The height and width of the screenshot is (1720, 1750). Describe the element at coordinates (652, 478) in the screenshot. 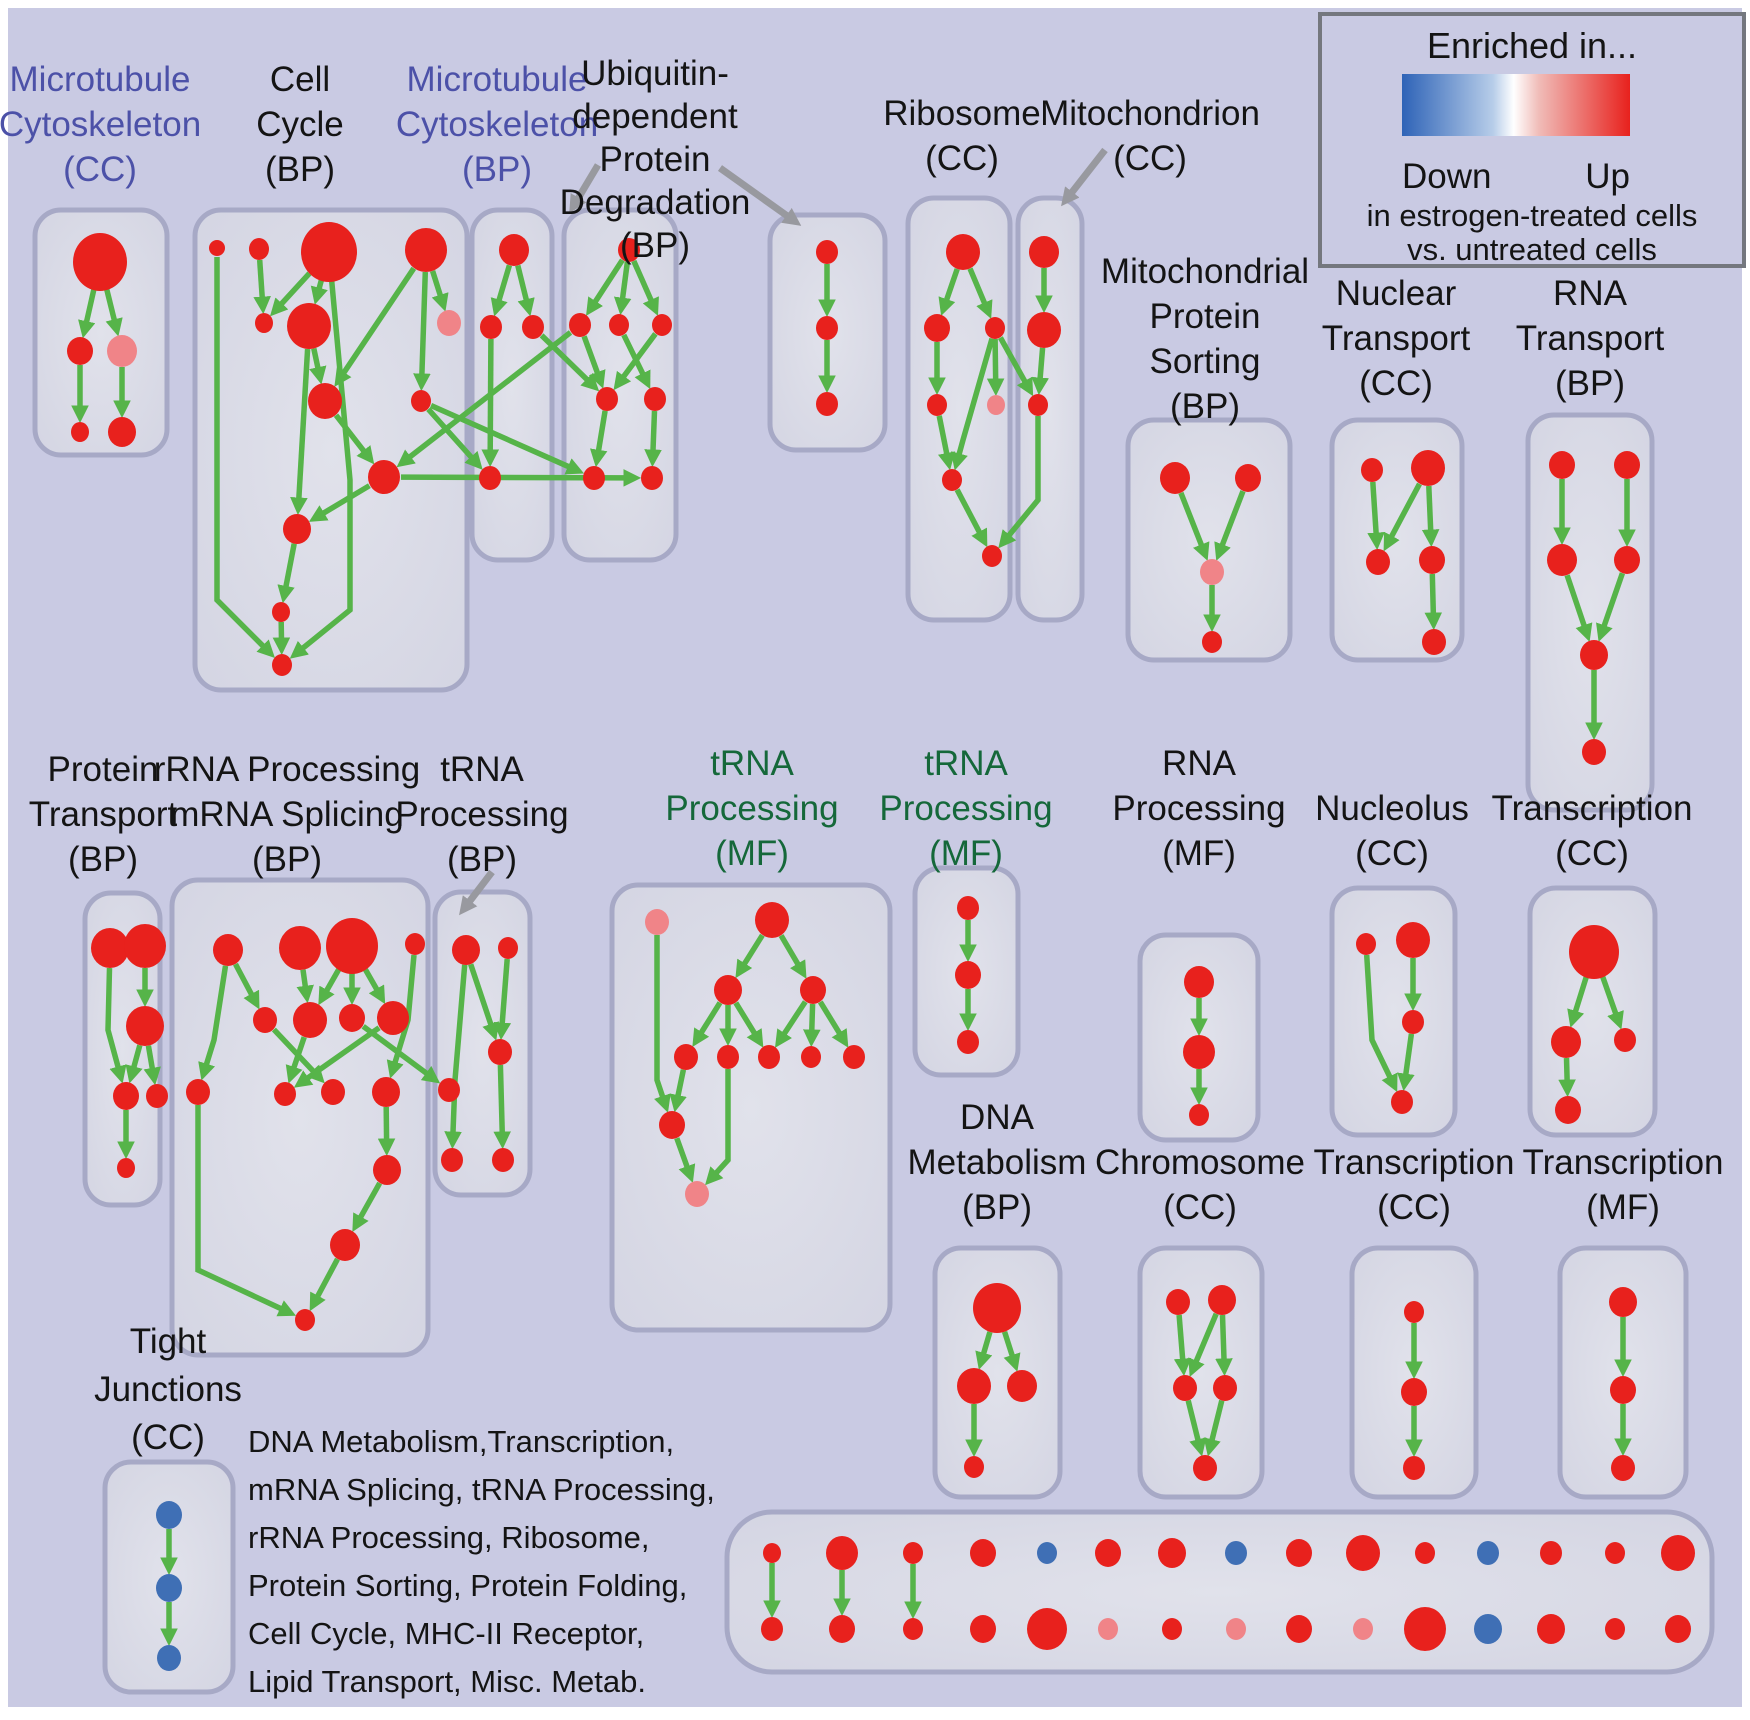

I see `node-ub-a-u8` at that location.